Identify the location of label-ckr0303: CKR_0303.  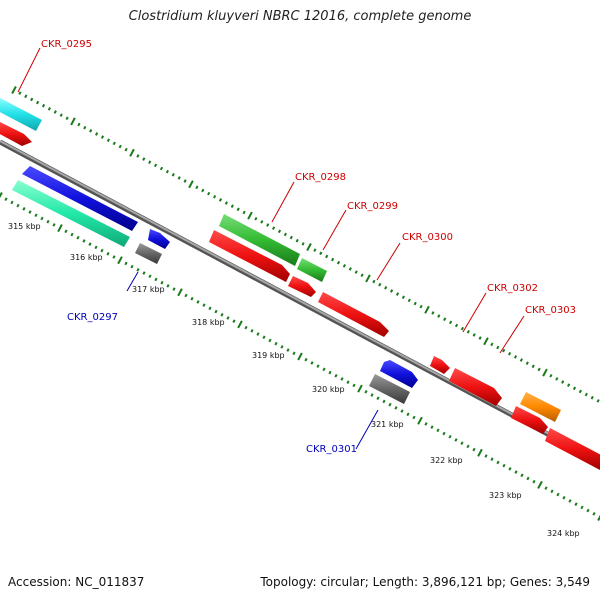
(550, 310).